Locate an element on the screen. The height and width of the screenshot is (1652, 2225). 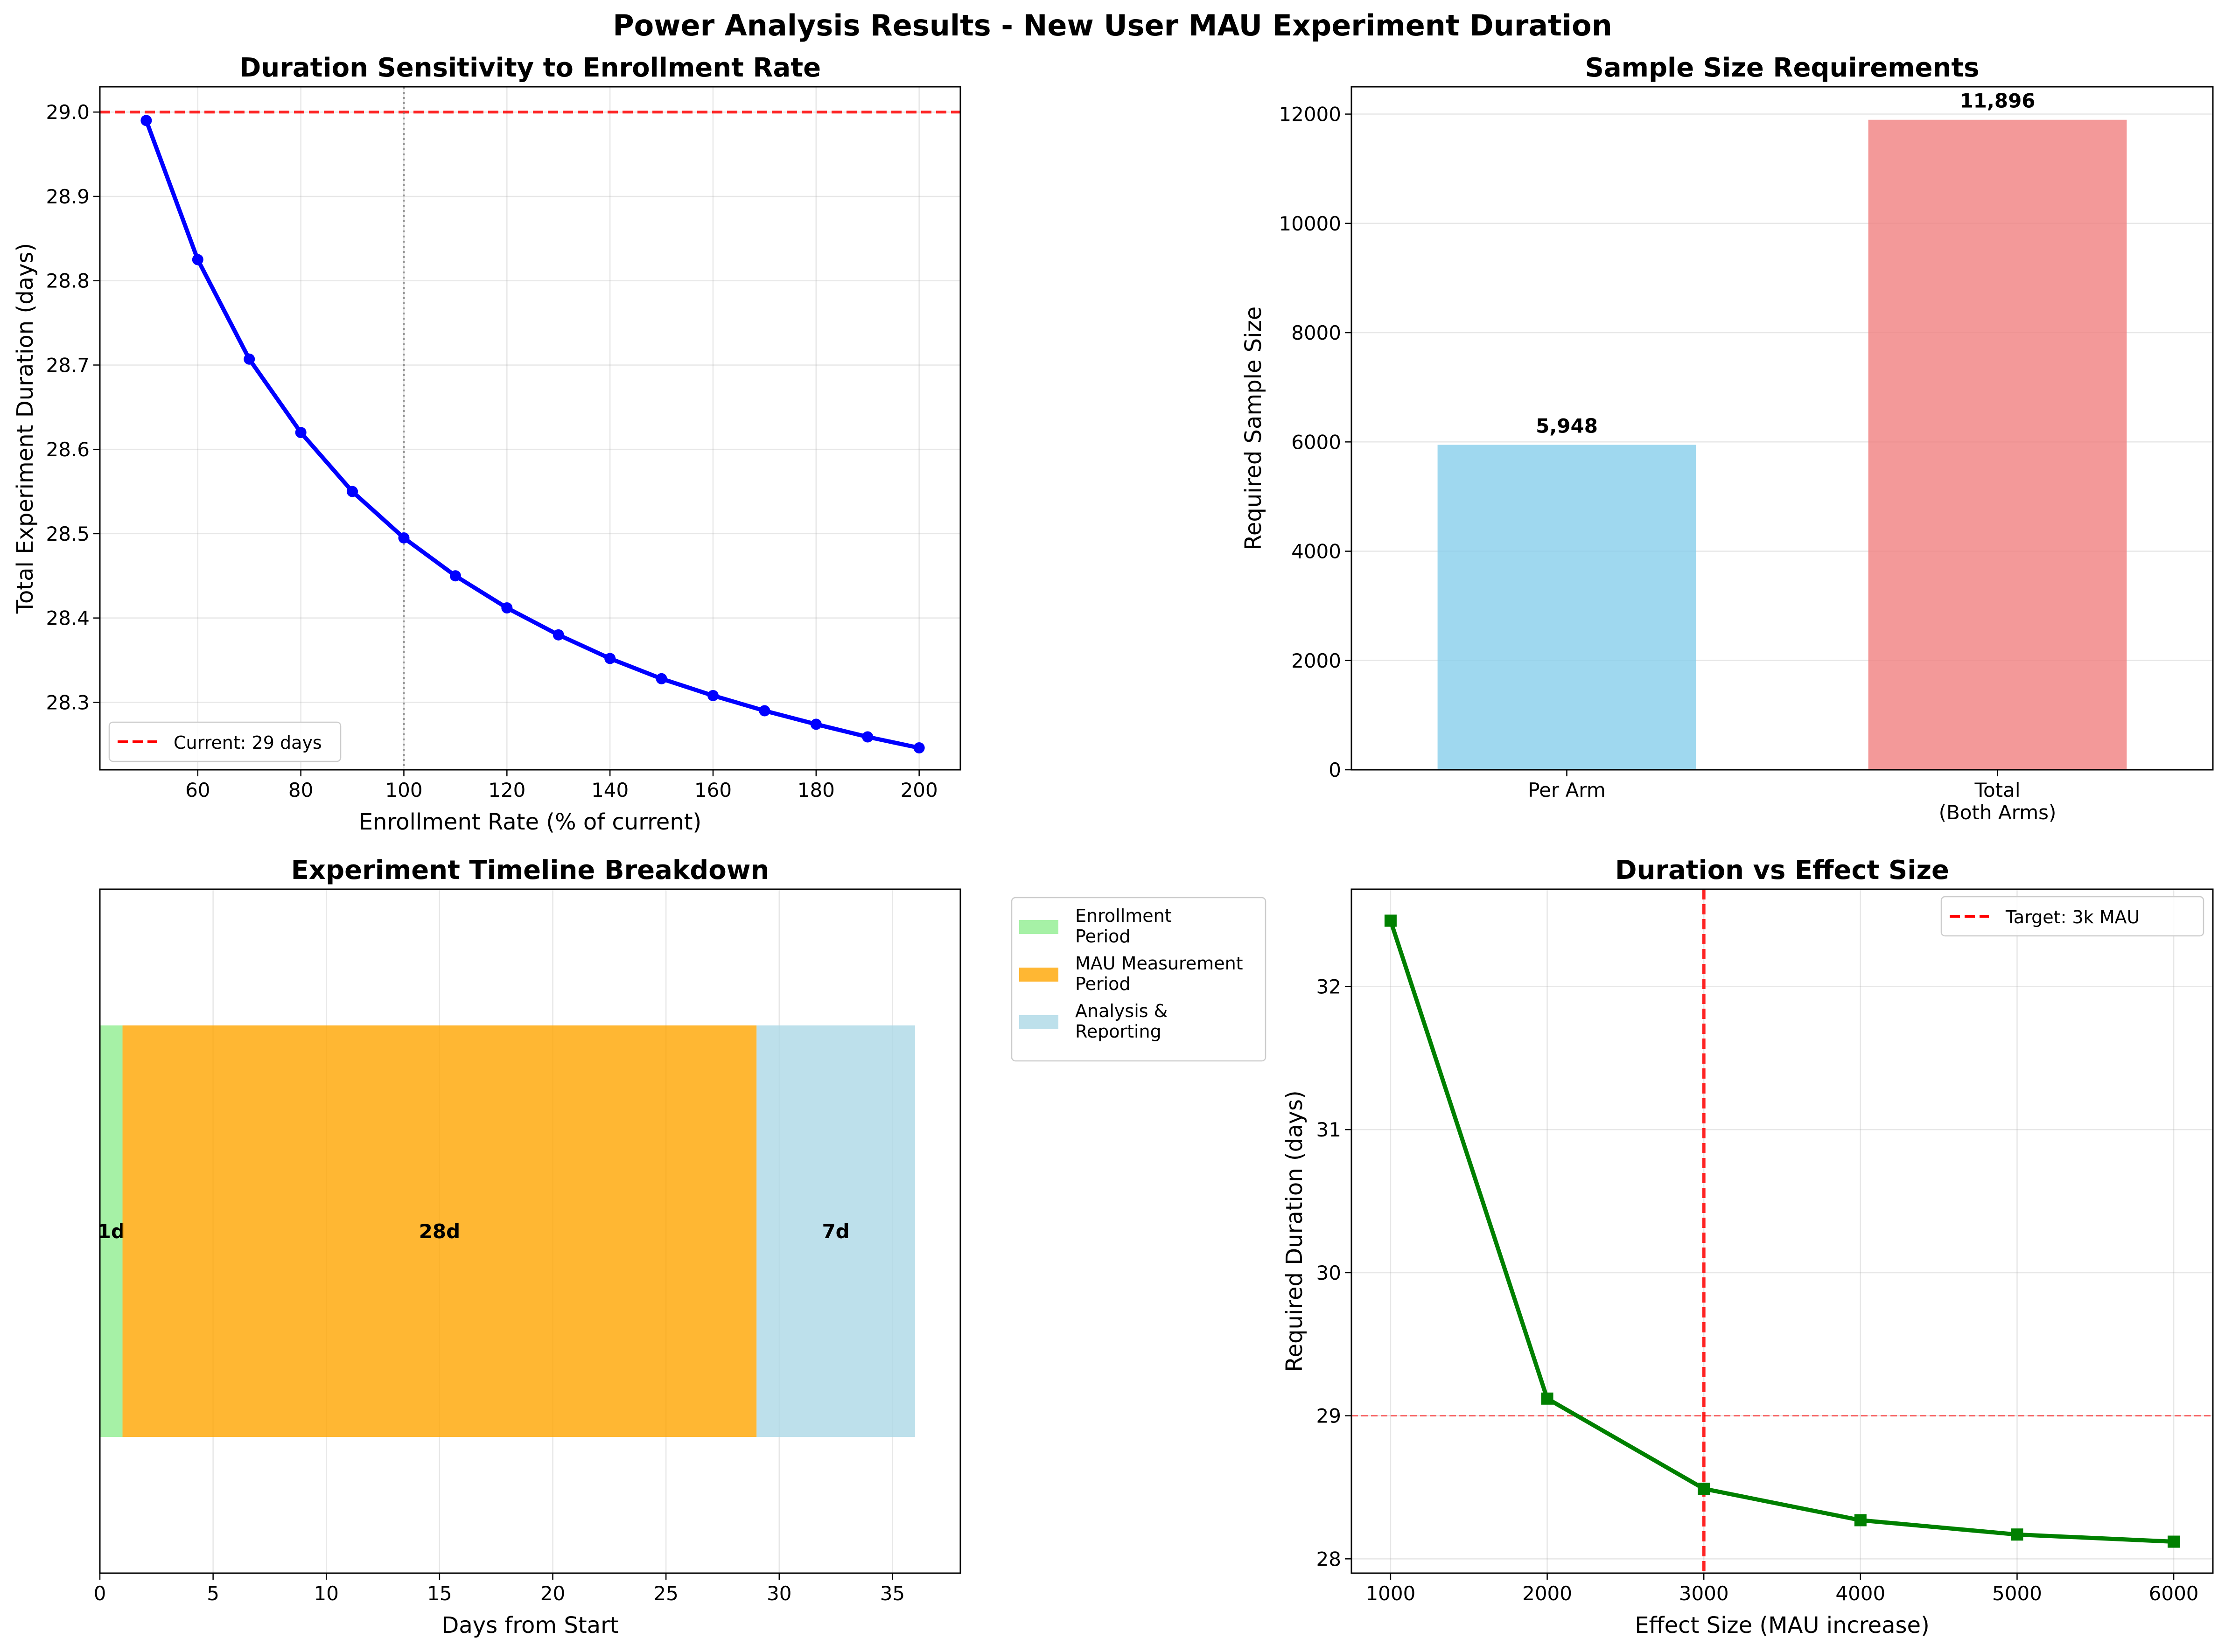
x-tick-label: 140 is located at coordinates (610, 791).